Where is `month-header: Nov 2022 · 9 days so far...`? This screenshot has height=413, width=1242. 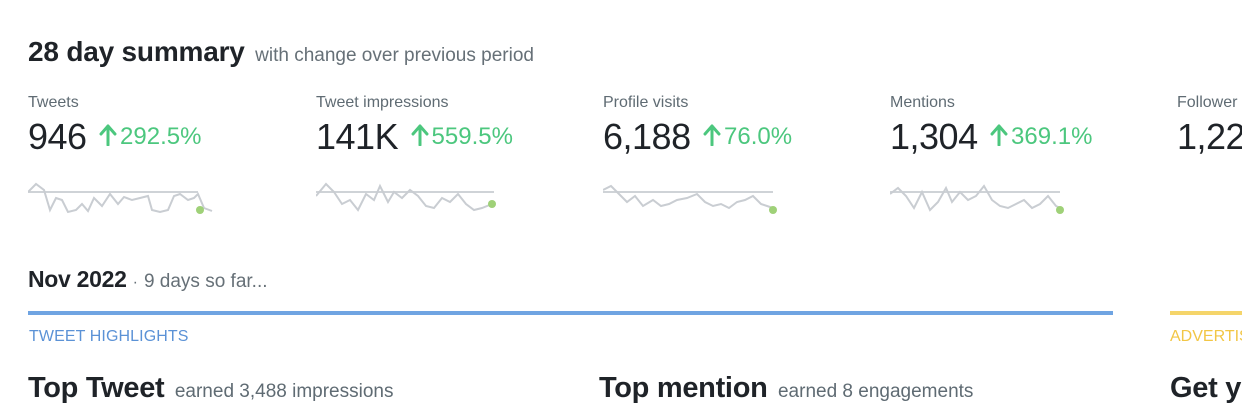 month-header: Nov 2022 · 9 days so far... is located at coordinates (148, 279).